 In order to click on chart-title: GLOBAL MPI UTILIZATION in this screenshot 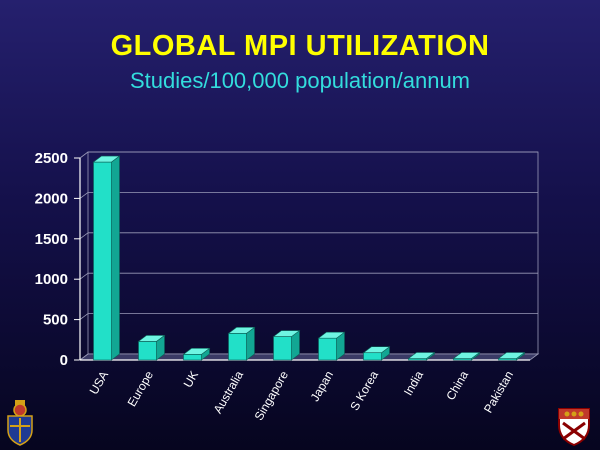, I will do `click(300, 46)`.